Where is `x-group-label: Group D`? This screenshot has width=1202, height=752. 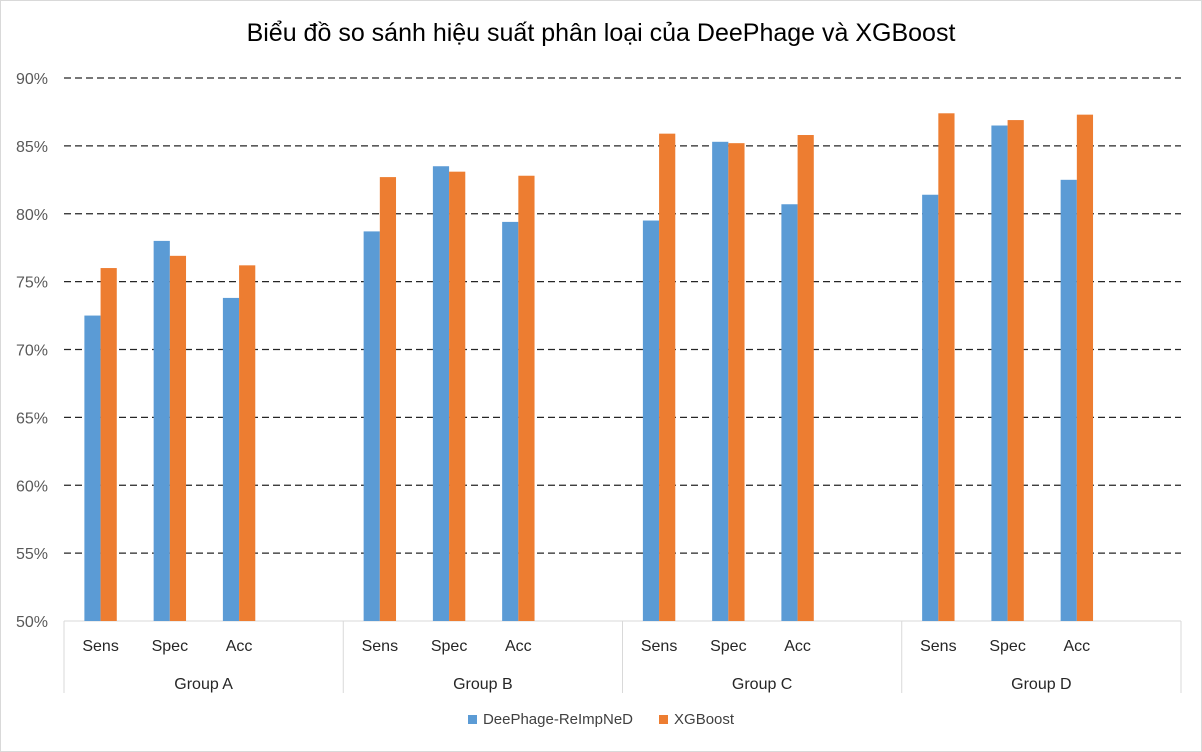
x-group-label: Group D is located at coordinates (1041, 684).